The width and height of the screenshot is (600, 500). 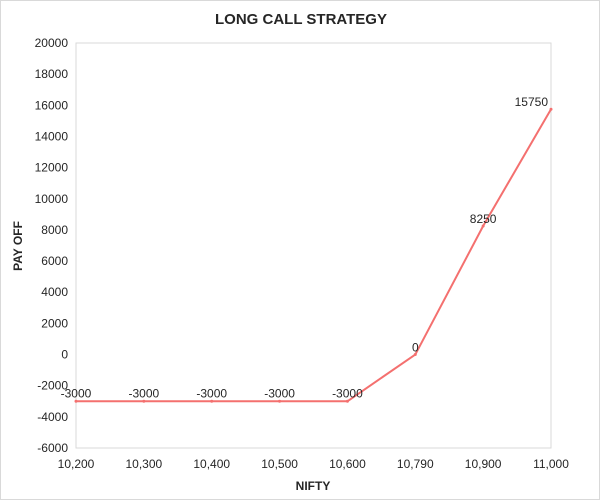 What do you see at coordinates (52, 417) in the screenshot?
I see `y-tick-label: -4000` at bounding box center [52, 417].